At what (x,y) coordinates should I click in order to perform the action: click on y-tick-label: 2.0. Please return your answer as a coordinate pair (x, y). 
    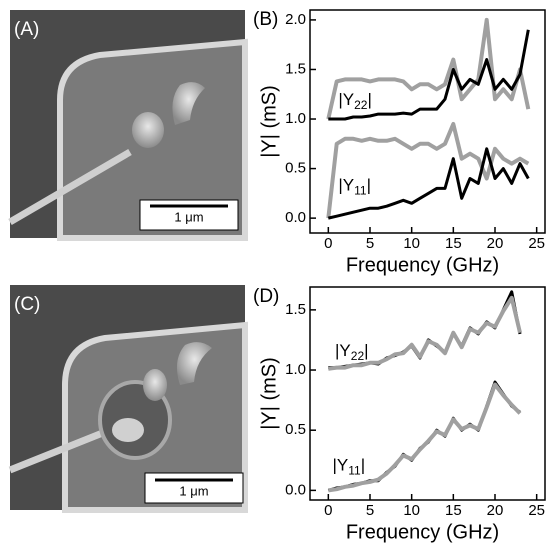
    Looking at the image, I should click on (295, 19).